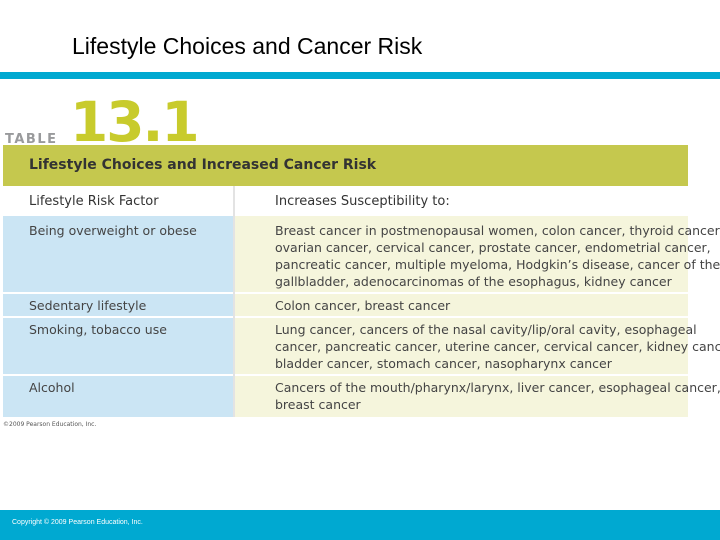  Describe the element at coordinates (31, 139) in the screenshot. I see `table-label-word: TABLE` at that location.